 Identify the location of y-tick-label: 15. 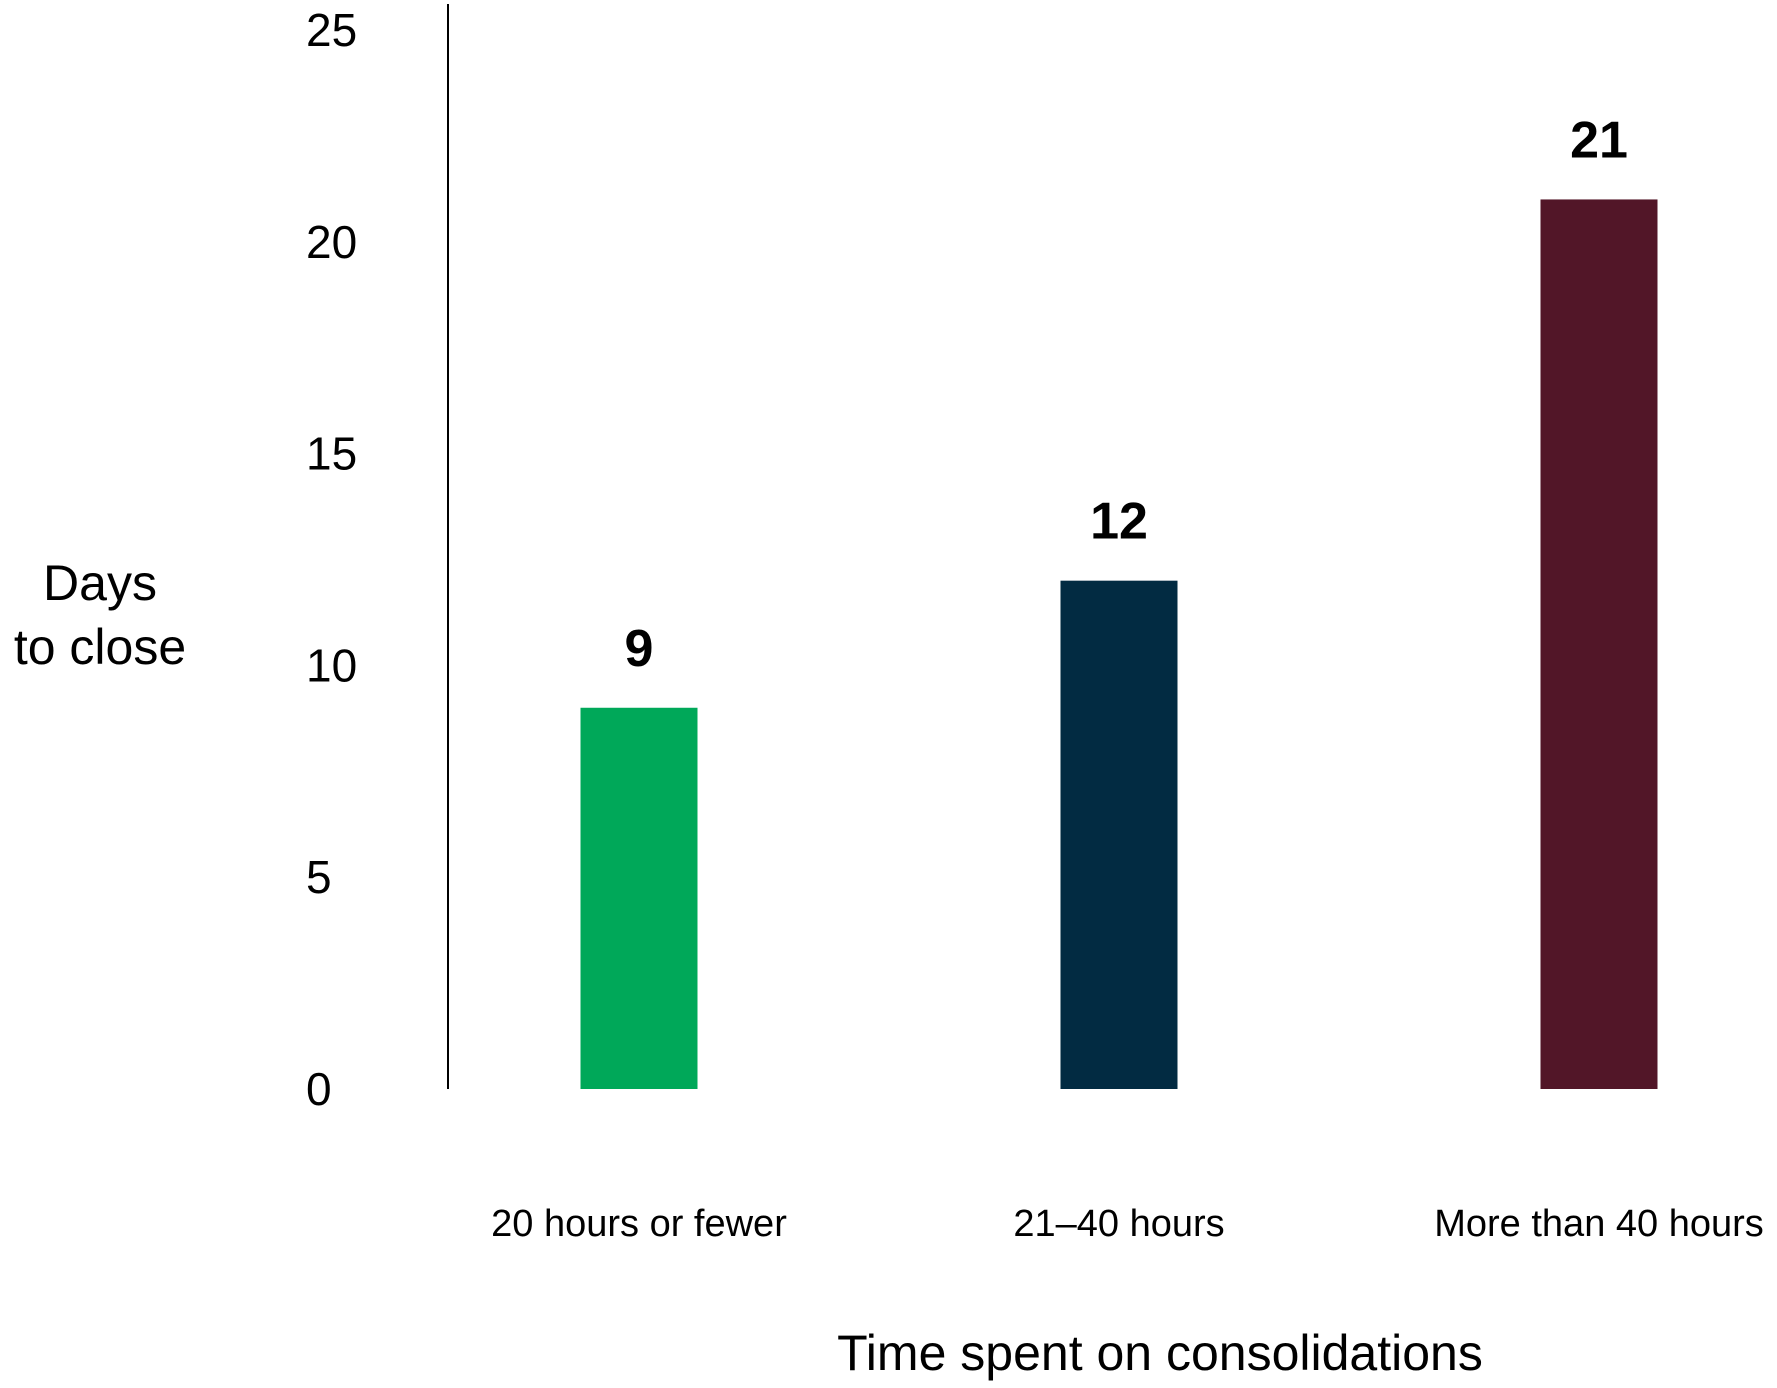
(331, 454).